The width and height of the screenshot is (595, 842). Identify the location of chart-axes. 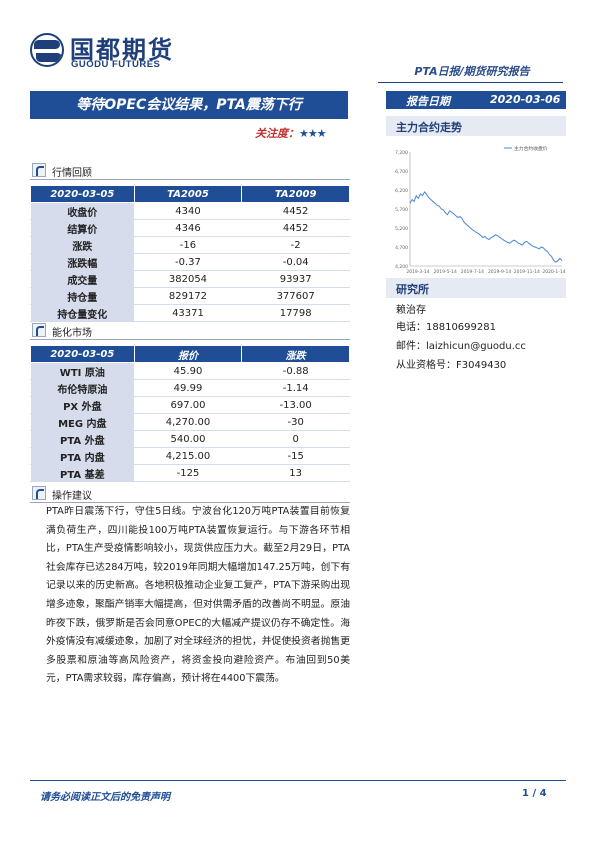
(485, 209).